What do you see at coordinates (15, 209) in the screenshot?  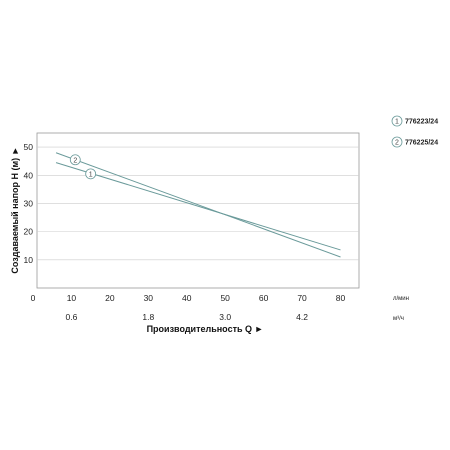 I see `y-axis-title: Создаваемый напор H (м) ►` at bounding box center [15, 209].